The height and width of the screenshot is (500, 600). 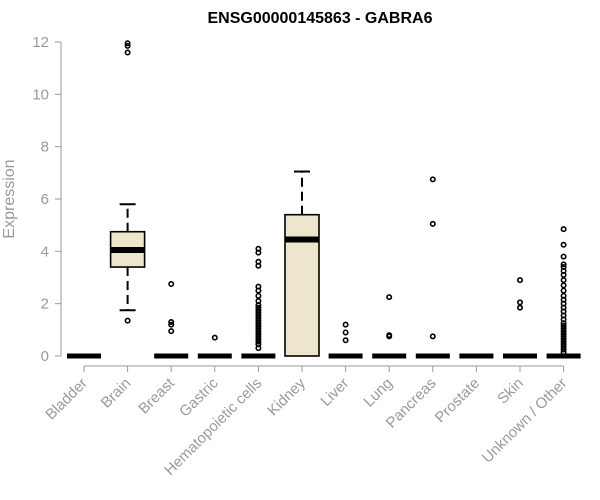 What do you see at coordinates (302, 285) in the screenshot?
I see `box` at bounding box center [302, 285].